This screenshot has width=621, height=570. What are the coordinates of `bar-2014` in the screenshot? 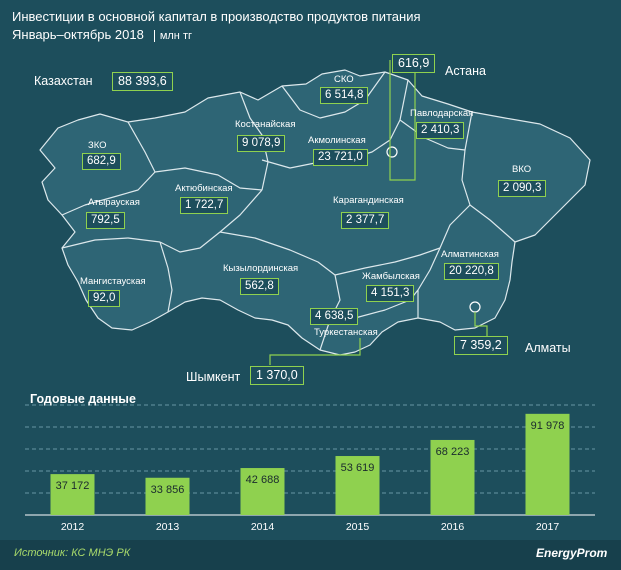 It's located at (262, 491).